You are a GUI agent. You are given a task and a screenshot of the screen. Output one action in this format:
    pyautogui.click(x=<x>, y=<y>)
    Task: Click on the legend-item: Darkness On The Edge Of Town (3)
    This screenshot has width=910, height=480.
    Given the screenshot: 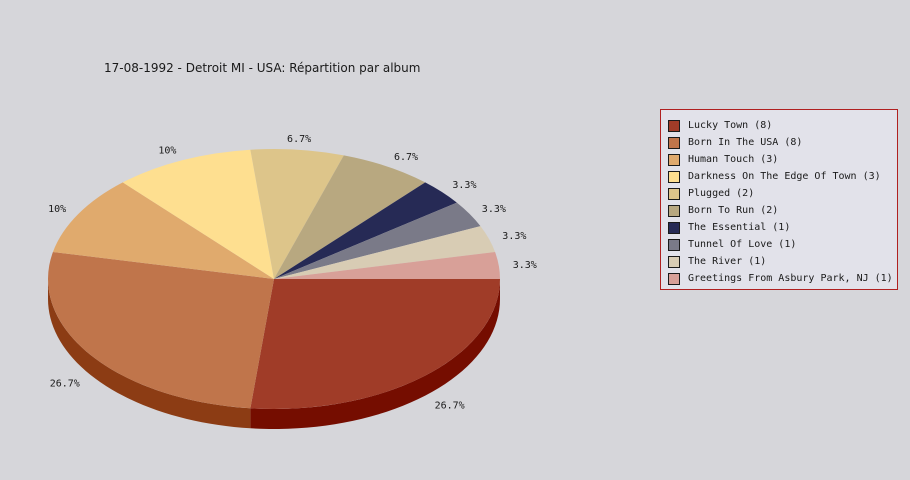 What is the action you would take?
    pyautogui.click(x=782, y=176)
    